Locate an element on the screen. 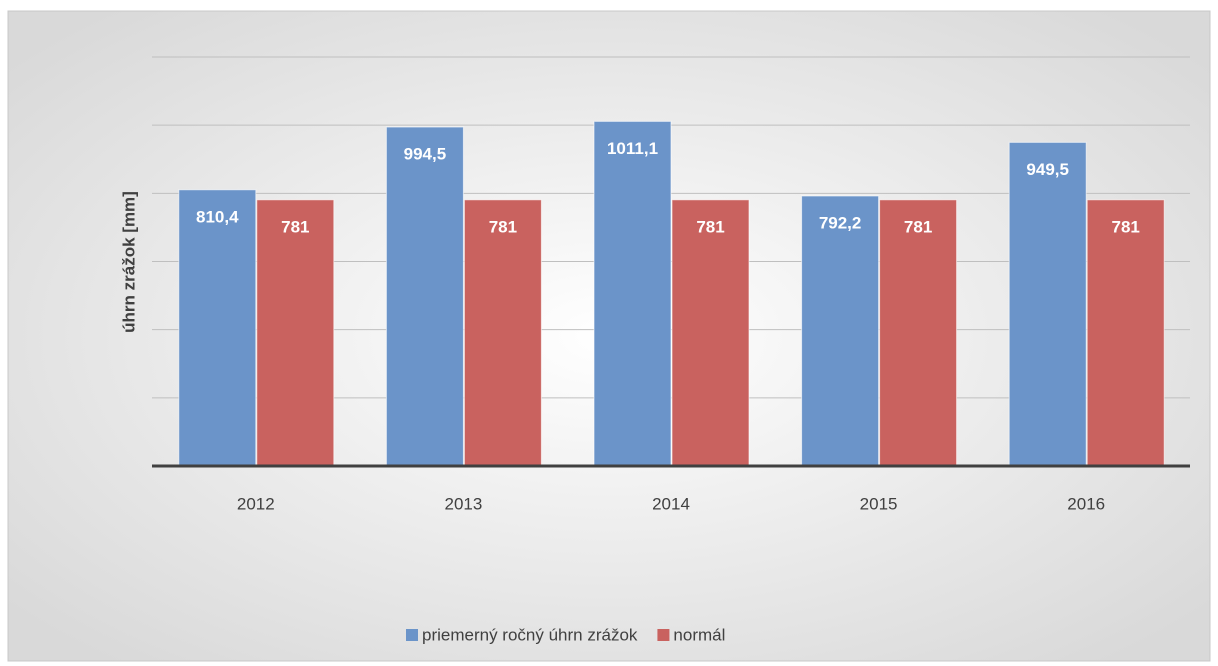  x-tick-label: 2012 is located at coordinates (256, 503).